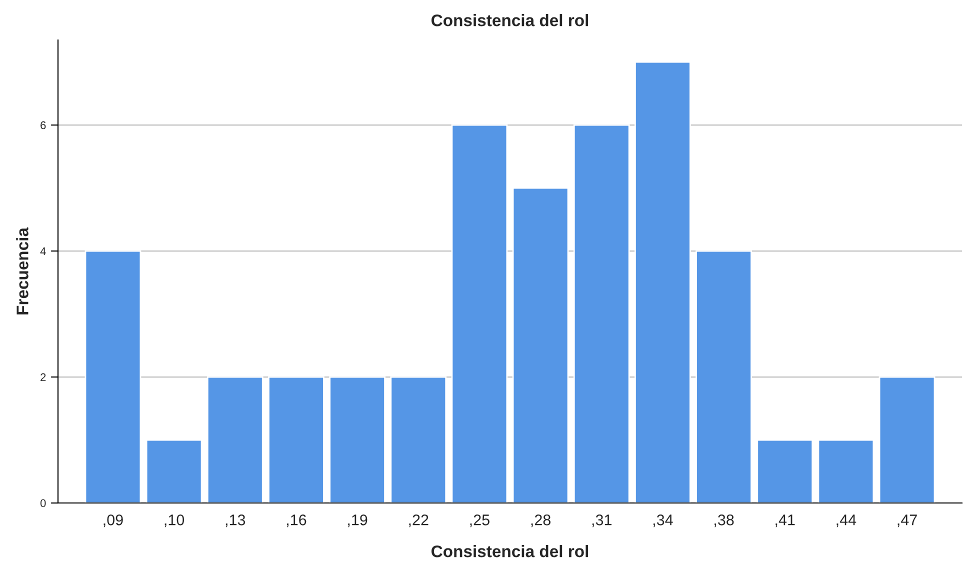  Describe the element at coordinates (846, 521) in the screenshot. I see `x-tick-label: ,44` at that location.